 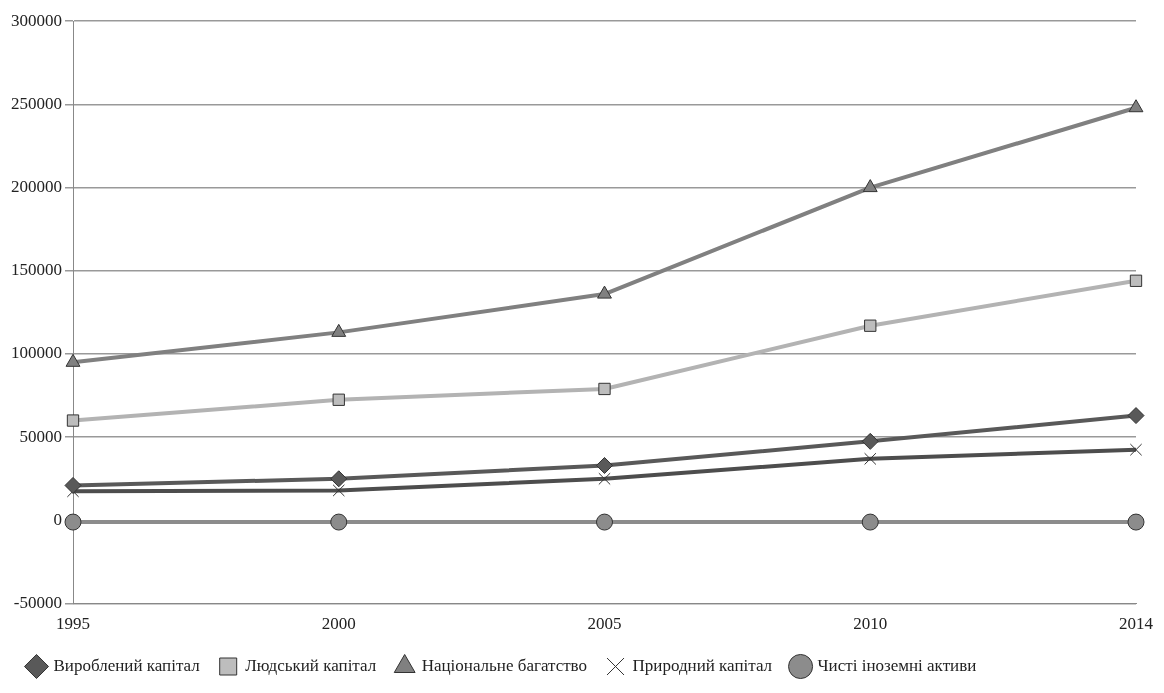 What do you see at coordinates (40, 436) in the screenshot?
I see `y-tick-label: 50000` at bounding box center [40, 436].